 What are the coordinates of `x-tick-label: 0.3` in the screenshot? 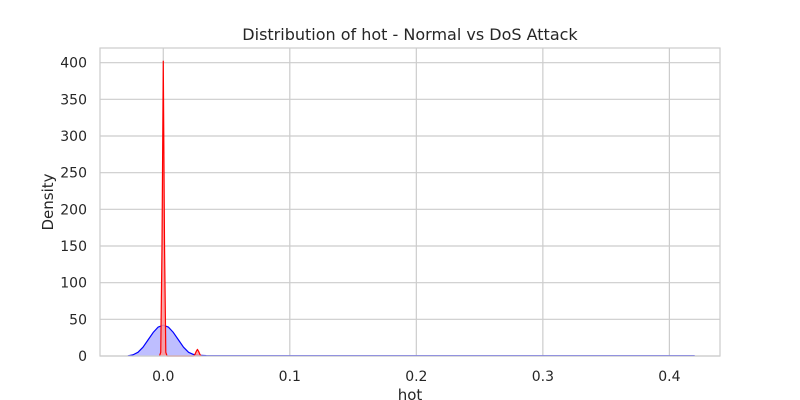 It's located at (543, 377).